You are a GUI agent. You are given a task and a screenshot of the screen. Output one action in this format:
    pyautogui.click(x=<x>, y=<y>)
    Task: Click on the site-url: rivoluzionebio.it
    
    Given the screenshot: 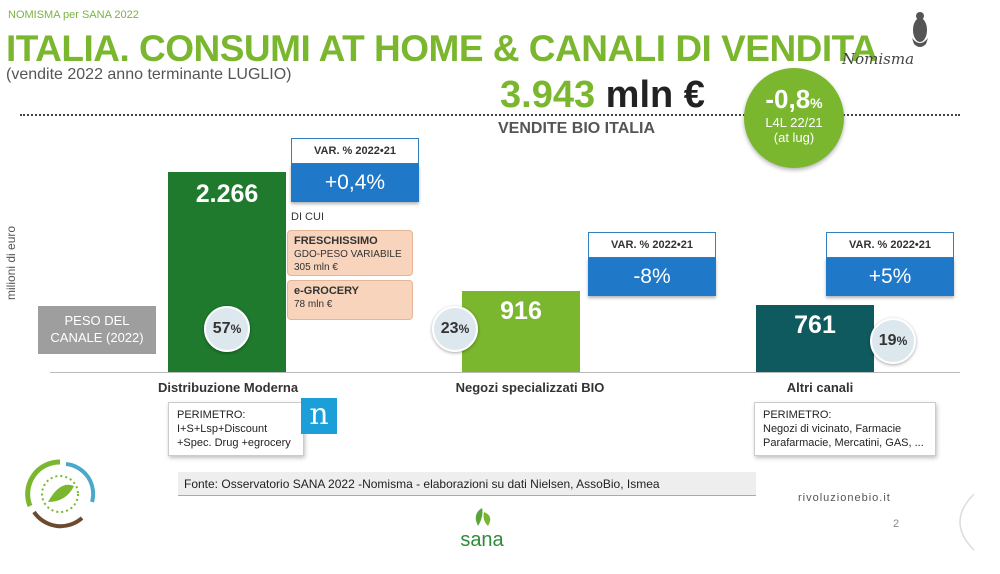 What is the action you would take?
    pyautogui.click(x=844, y=498)
    